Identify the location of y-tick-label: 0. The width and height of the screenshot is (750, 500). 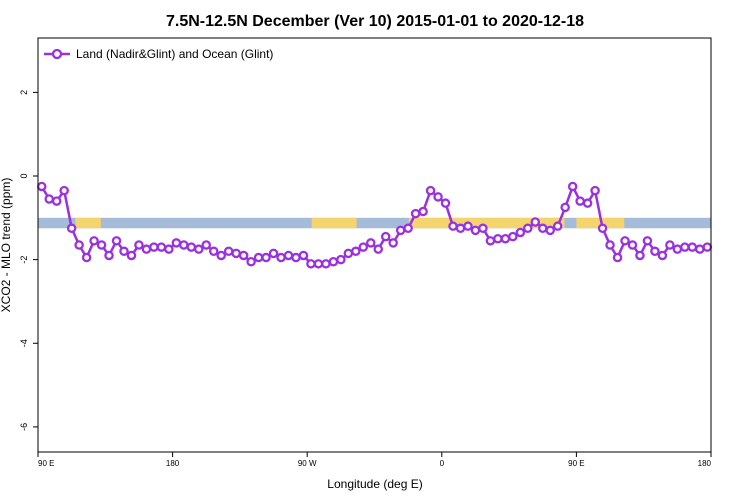
(24, 175).